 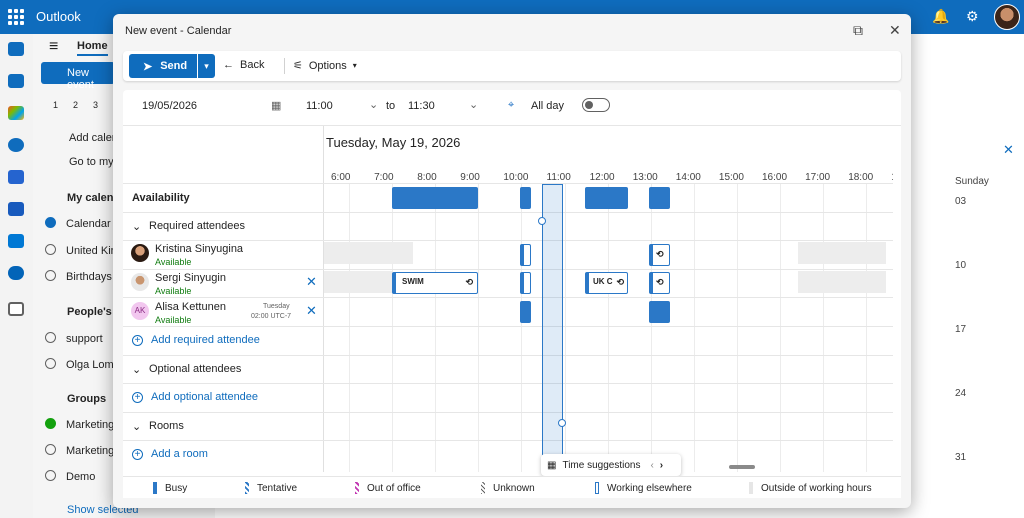 What do you see at coordinates (391, 106) in the screenshot?
I see `to-label: to` at bounding box center [391, 106].